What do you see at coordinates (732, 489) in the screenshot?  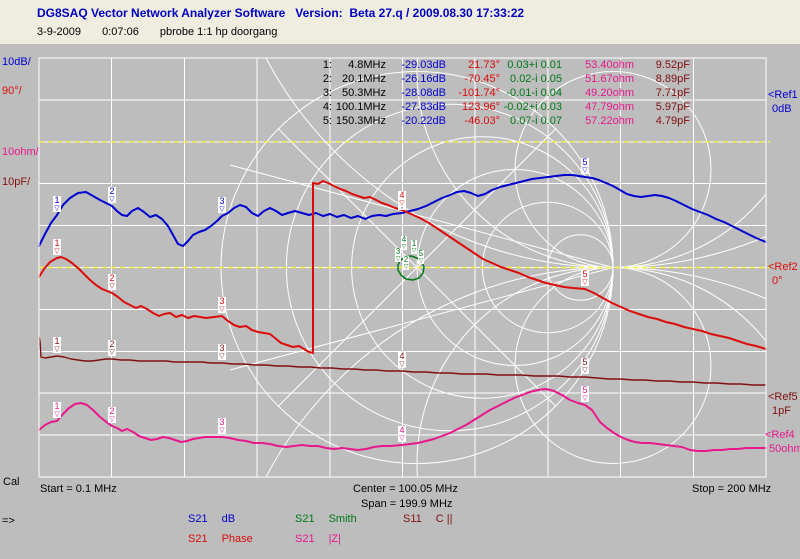 I see `stop-frequency-label: Stop = 200 MHz` at bounding box center [732, 489].